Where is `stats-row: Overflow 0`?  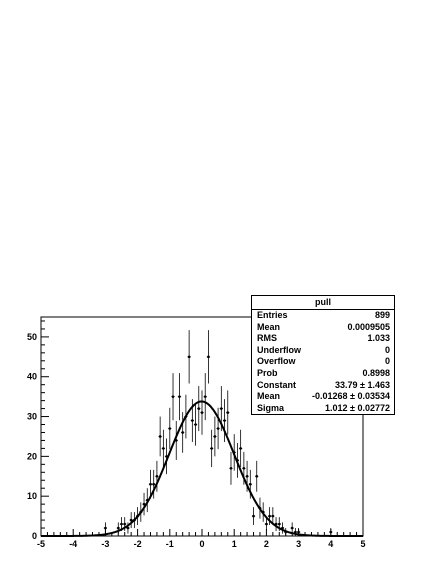
stats-row: Overflow 0 is located at coordinates (323, 362).